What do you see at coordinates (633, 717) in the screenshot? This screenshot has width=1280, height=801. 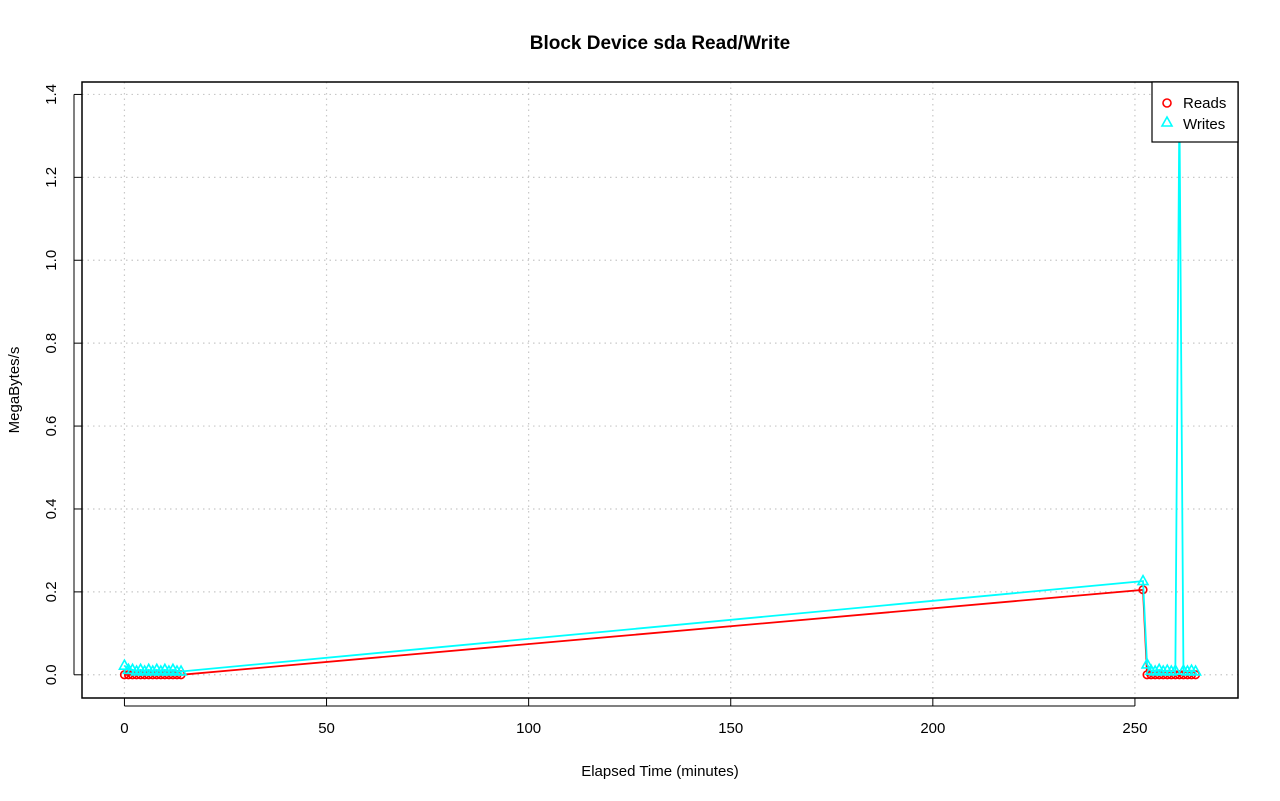 I see `x-axis: 0 50 100 150 200 250` at bounding box center [633, 717].